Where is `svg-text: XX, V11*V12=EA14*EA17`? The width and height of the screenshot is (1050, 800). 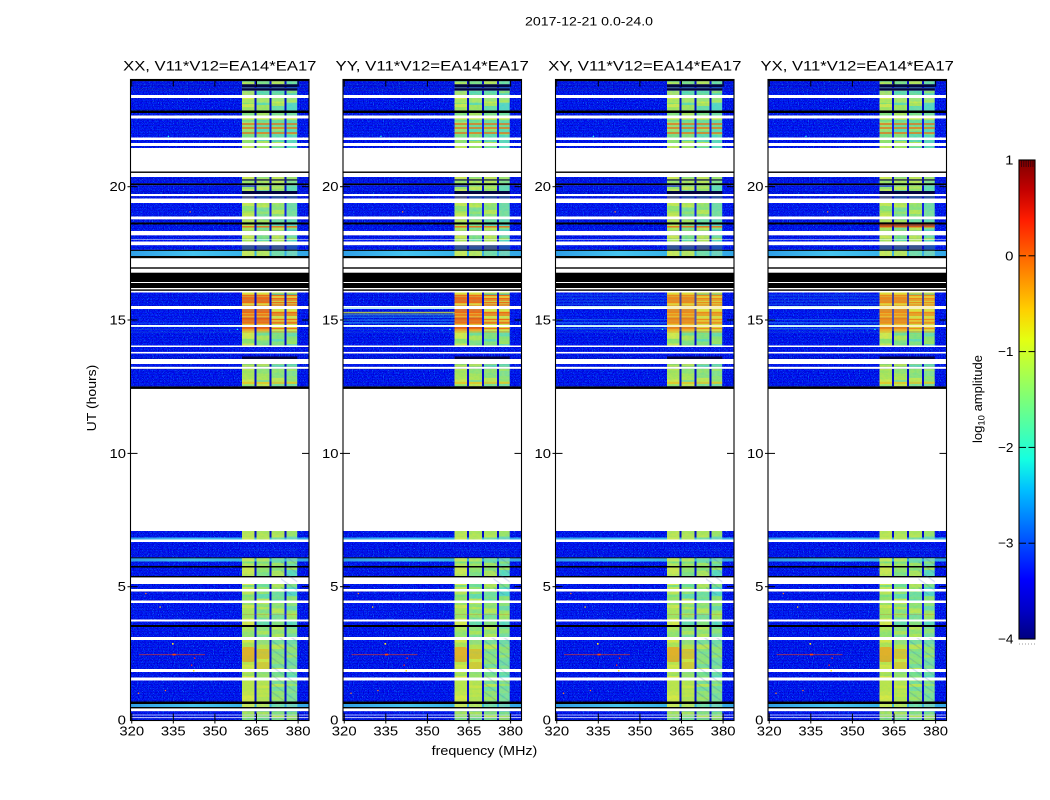
svg-text: XX, V11*V12=EA14*EA17 is located at coordinates (220, 66).